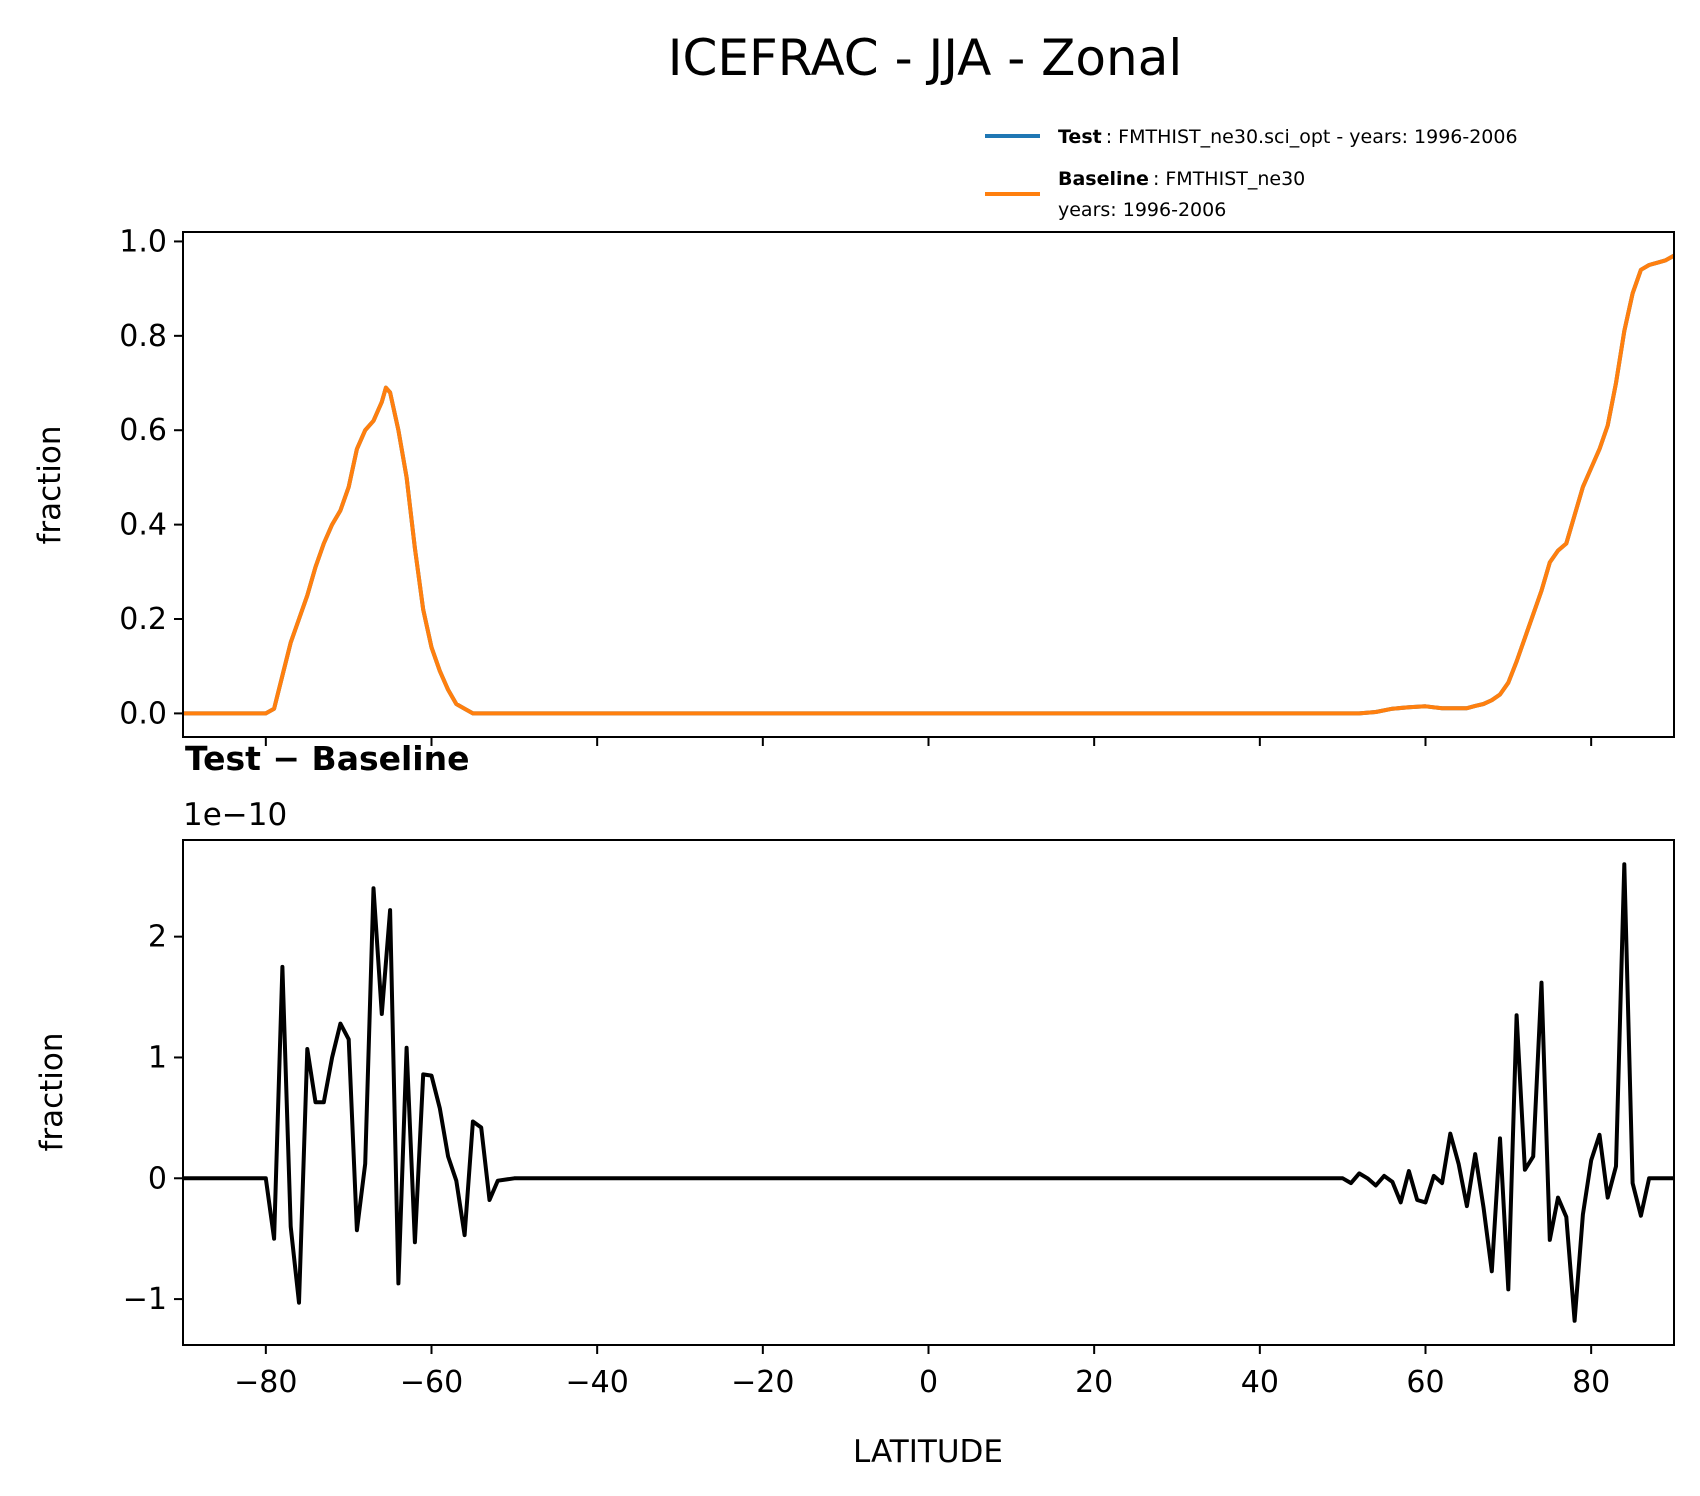 The height and width of the screenshot is (1496, 1700). Describe the element at coordinates (1103, 179) in the screenshot. I see `legend-baseline-name: Baseline` at that location.